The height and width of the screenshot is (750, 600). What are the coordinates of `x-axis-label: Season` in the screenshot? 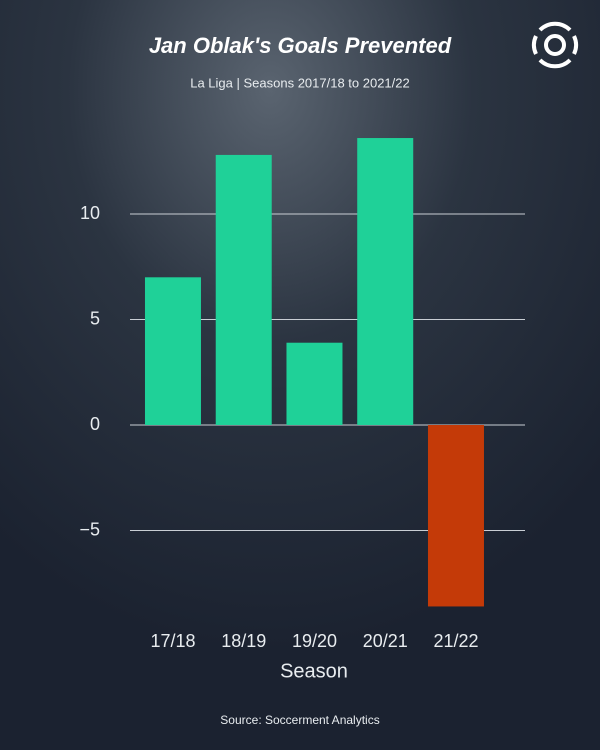 It's located at (314, 671).